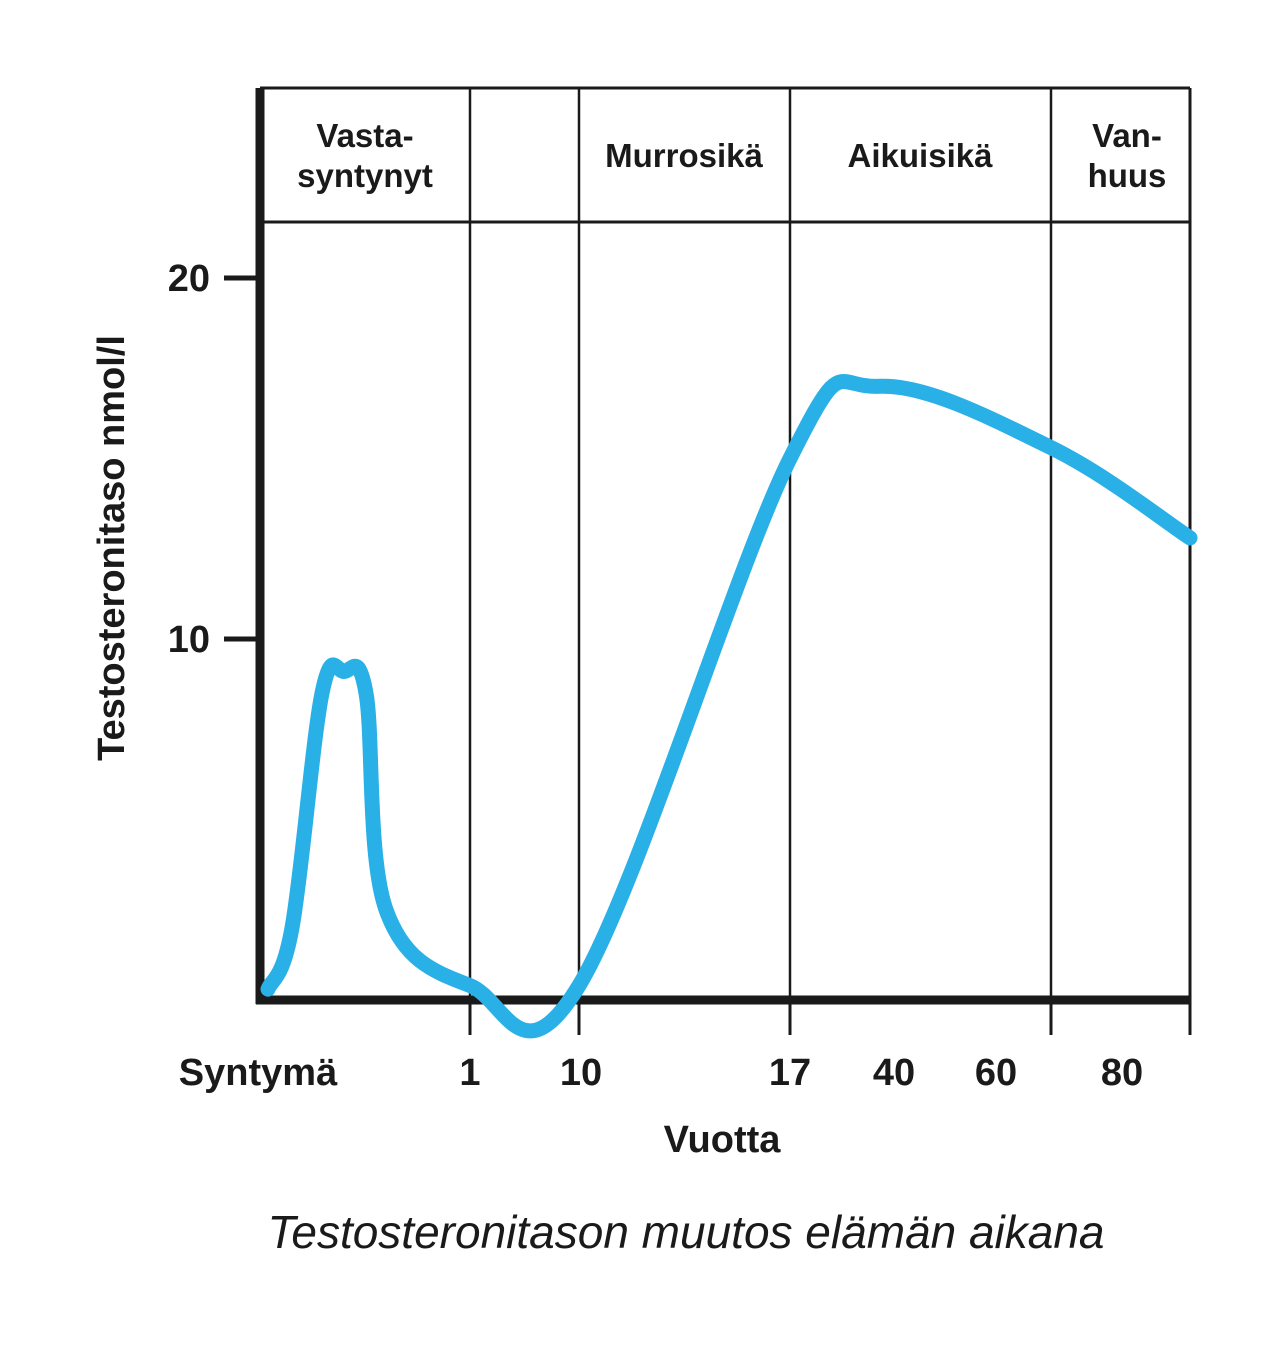 The image size is (1267, 1351). I want to click on x-tick-label: 60, so click(996, 1073).